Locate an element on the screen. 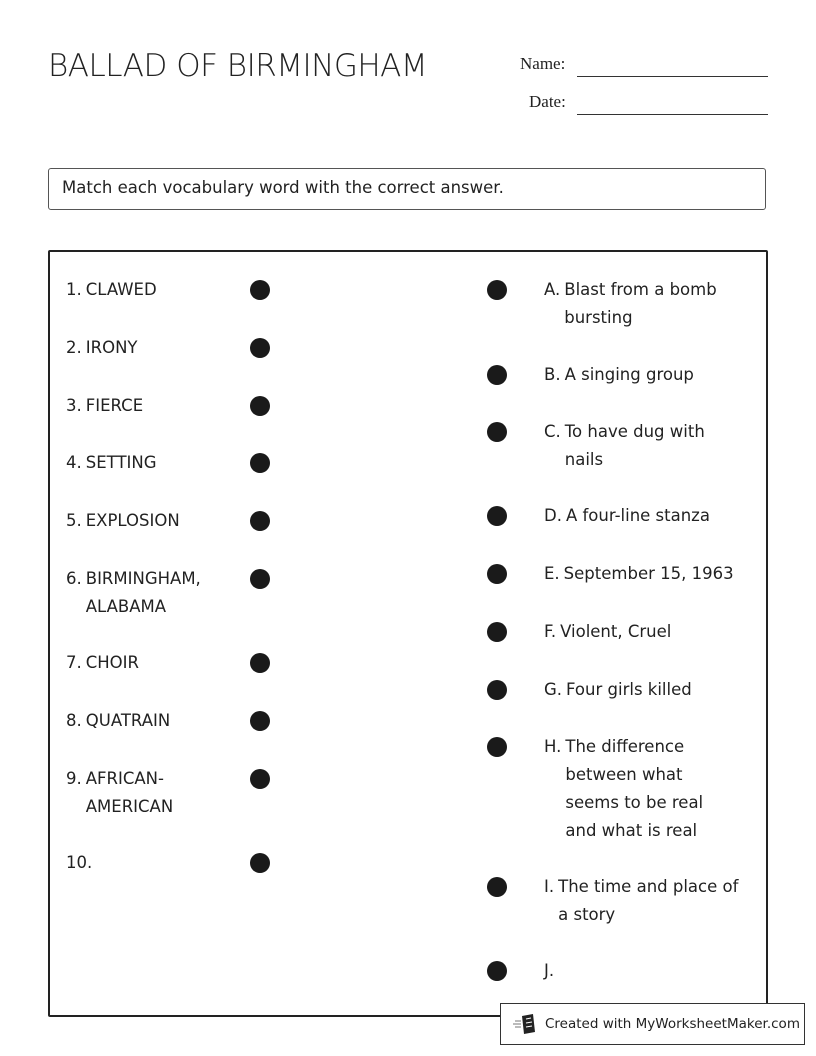 This screenshot has width=816, height=1056. name-label: Name: is located at coordinates (543, 63).